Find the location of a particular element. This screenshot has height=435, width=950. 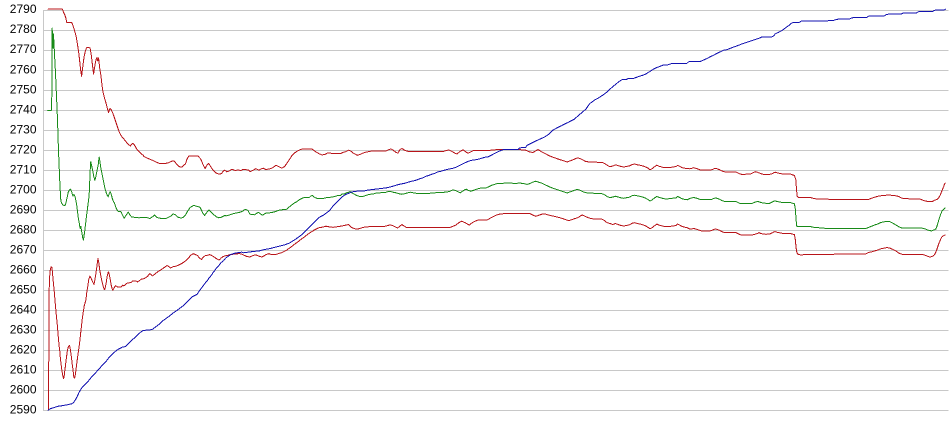

svg-text: 2670 is located at coordinates (23, 249).